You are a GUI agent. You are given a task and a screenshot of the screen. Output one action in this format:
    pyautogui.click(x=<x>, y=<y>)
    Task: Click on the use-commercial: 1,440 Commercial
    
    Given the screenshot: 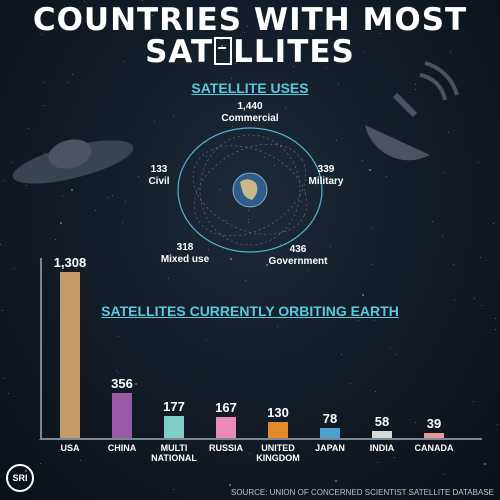 What is the action you would take?
    pyautogui.click(x=250, y=113)
    